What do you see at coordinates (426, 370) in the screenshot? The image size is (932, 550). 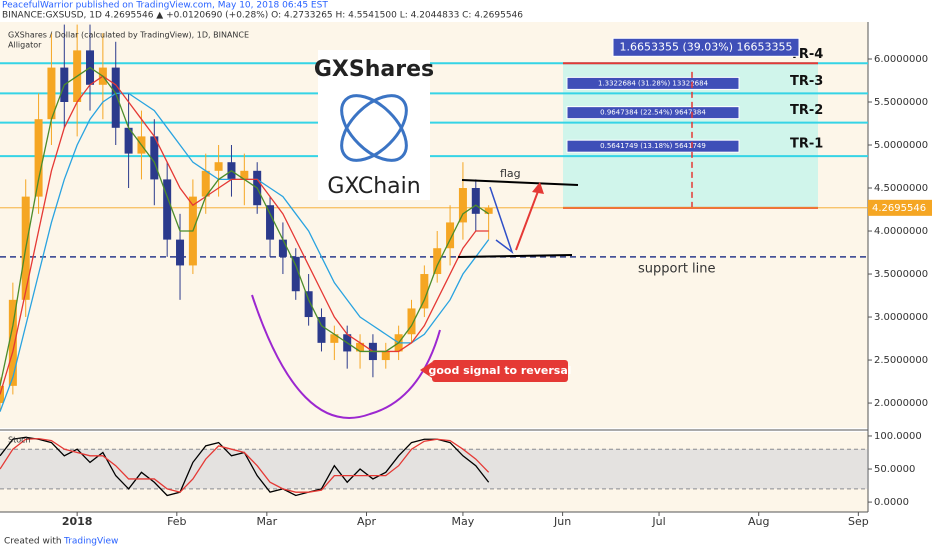 I see `callout-tip` at bounding box center [426, 370].